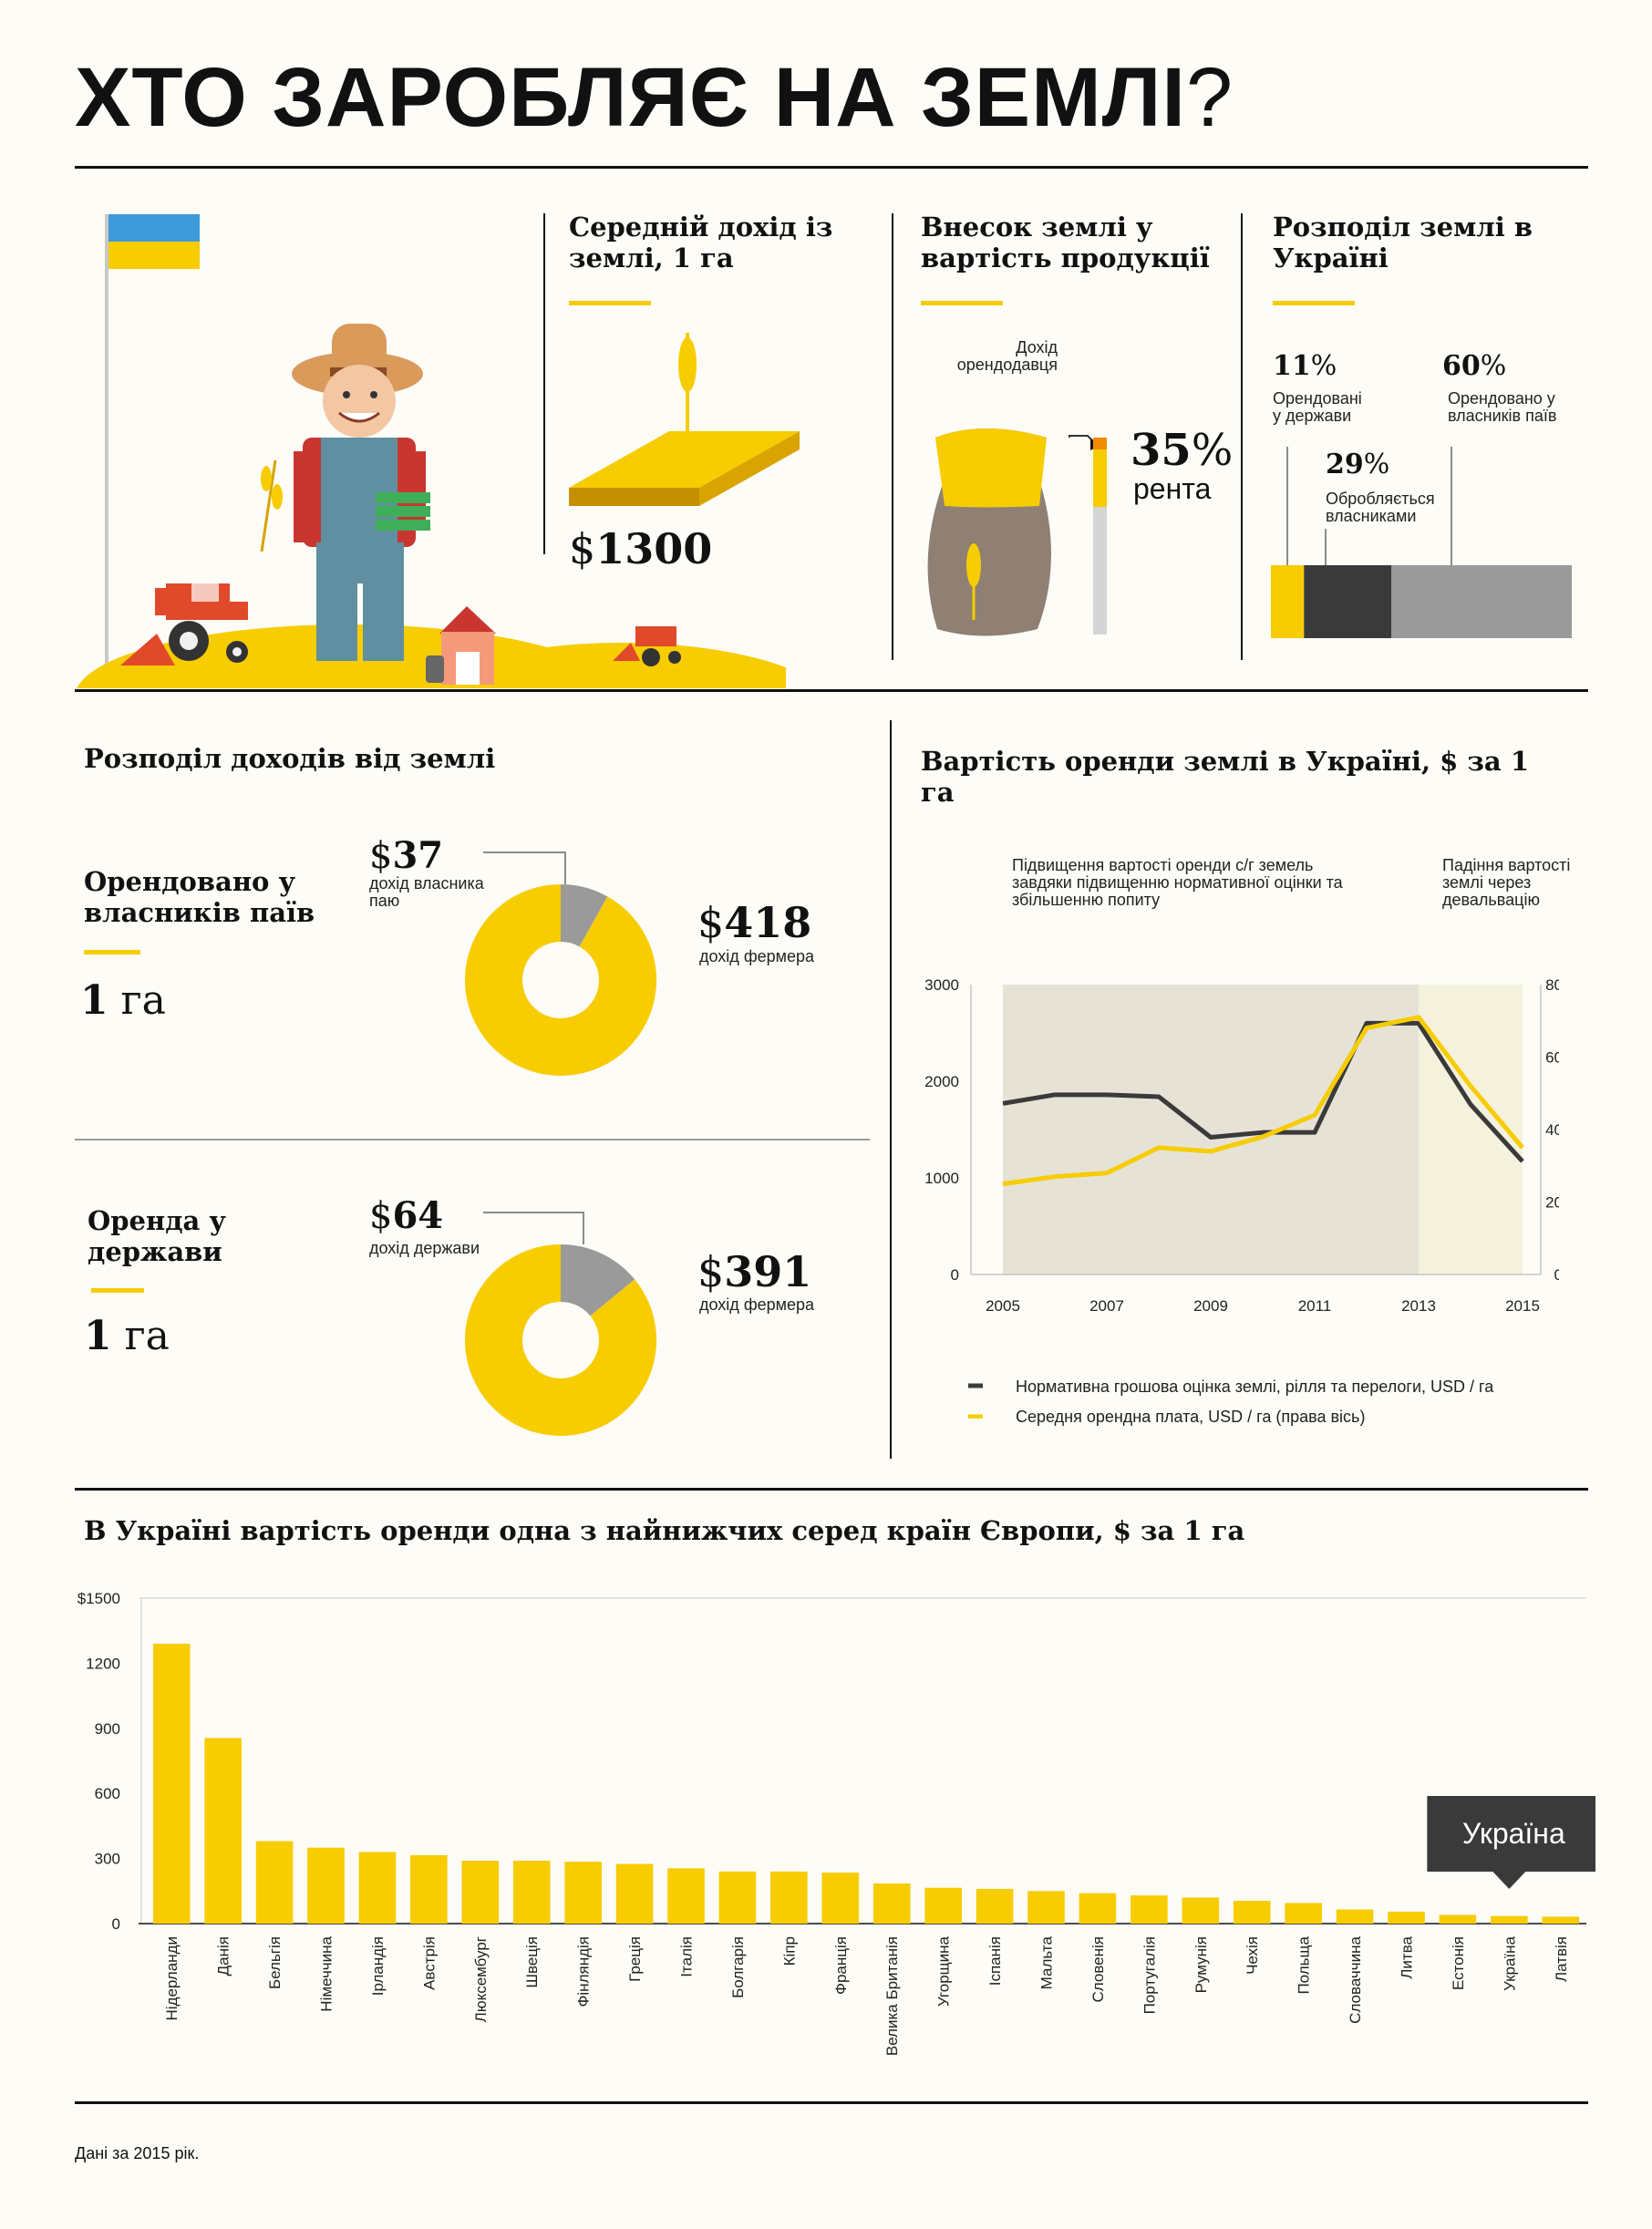  I want to click on block-0-area: 1 га, so click(123, 1000).